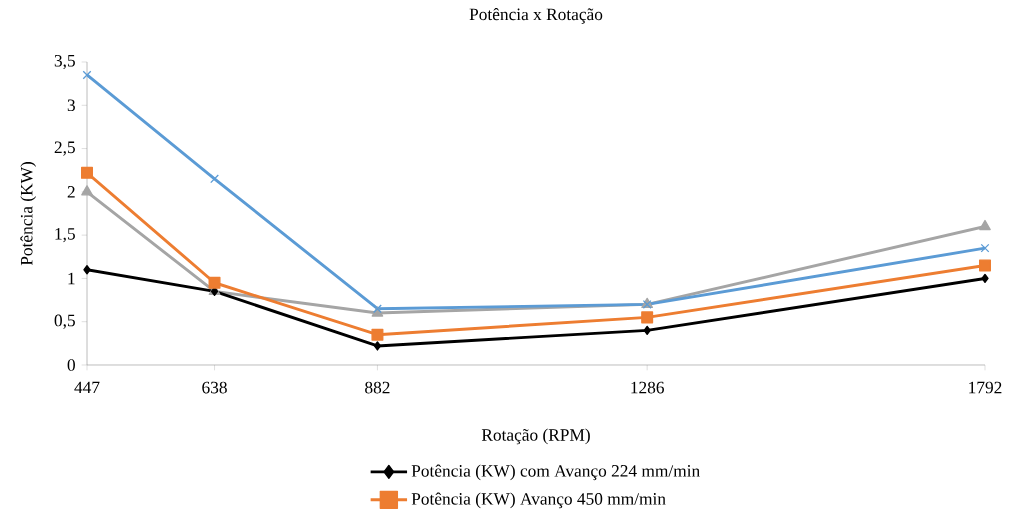 Image resolution: width=1011 pixels, height=523 pixels. I want to click on legend-label: Potência (KW) com Avanço 224 mm/min, so click(555, 472).